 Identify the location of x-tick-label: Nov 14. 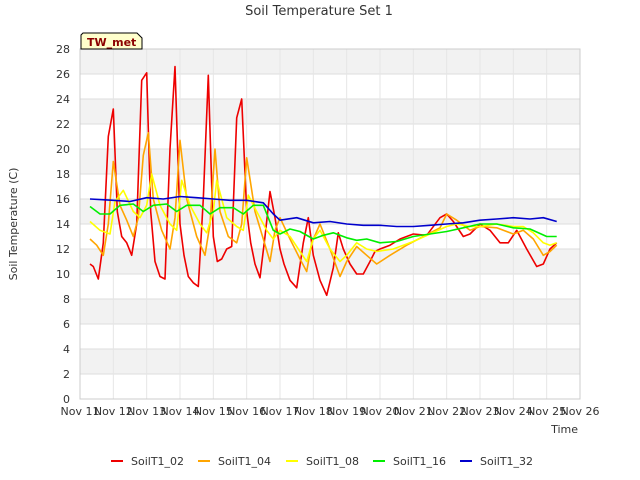
(180, 411).